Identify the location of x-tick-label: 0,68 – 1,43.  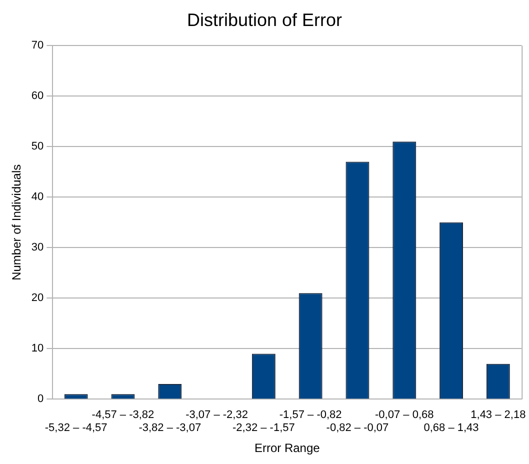
(451, 428).